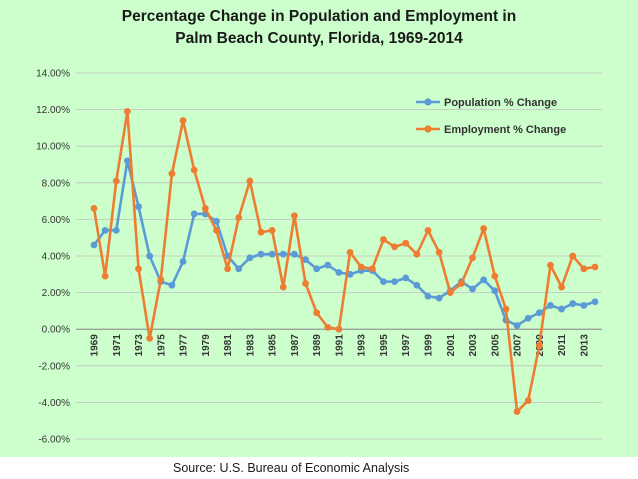 This screenshot has width=638, height=479. I want to click on x-tick-label: 1985, so click(273, 345).